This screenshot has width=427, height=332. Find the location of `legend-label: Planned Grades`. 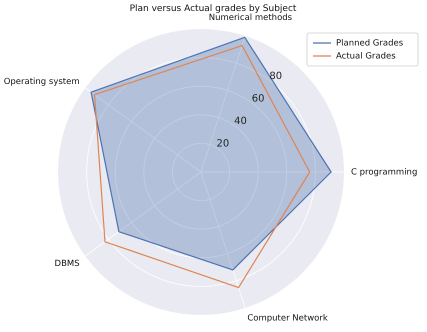

legend-label: Planned Grades is located at coordinates (370, 43).